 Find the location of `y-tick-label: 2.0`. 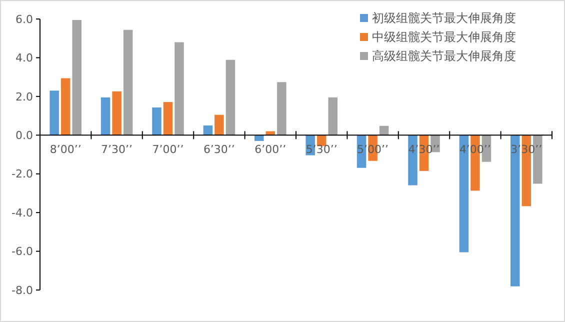

y-tick-label: 2.0 is located at coordinates (24, 97).